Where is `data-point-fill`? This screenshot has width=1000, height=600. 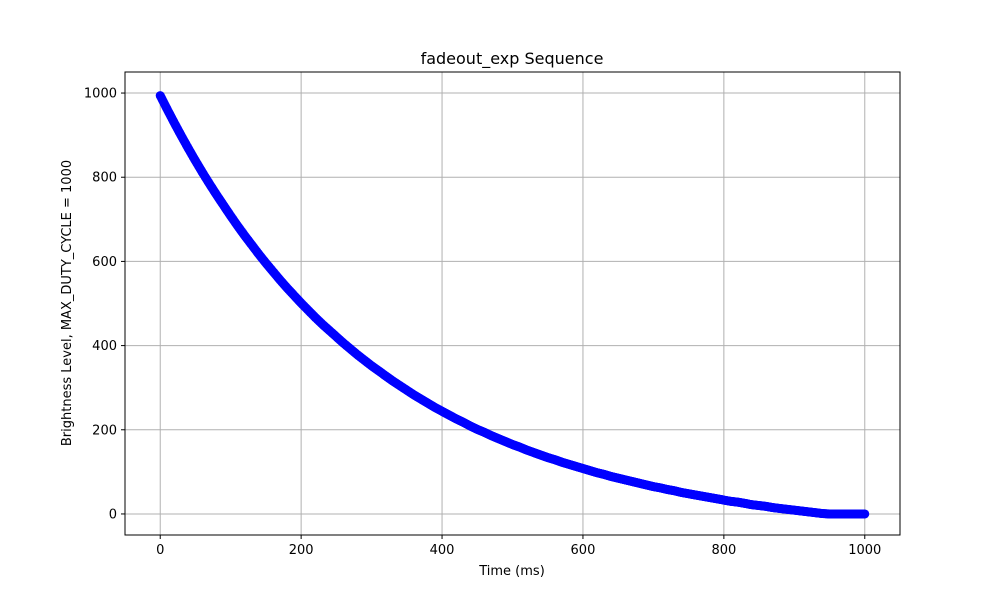 data-point-fill is located at coordinates (864, 514).